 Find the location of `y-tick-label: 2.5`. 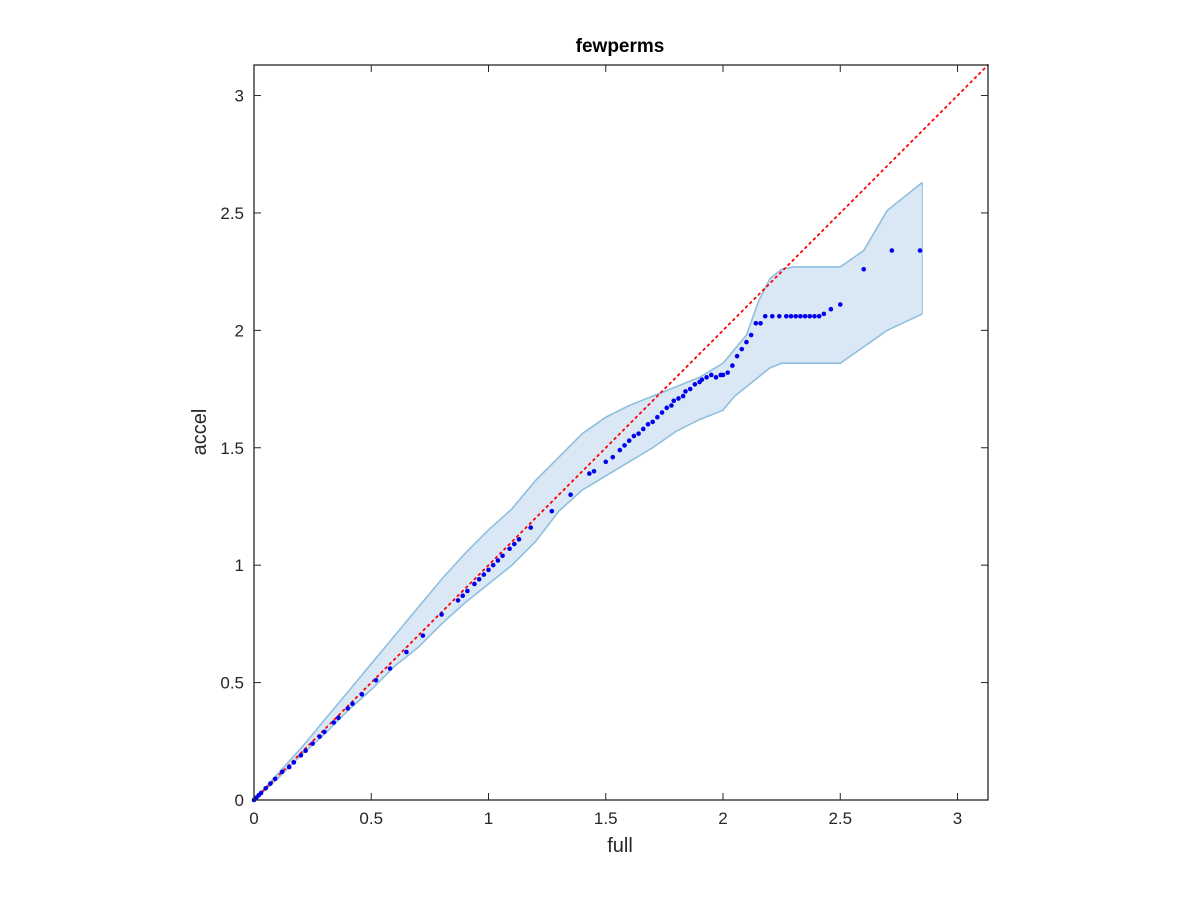

y-tick-label: 2.5 is located at coordinates (232, 213).